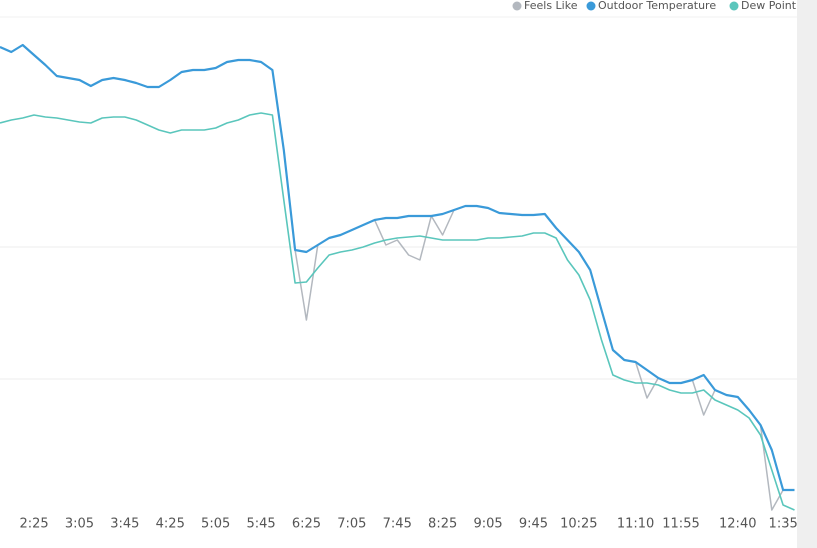 Image resolution: width=817 pixels, height=548 pixels. I want to click on x-tick-label: 4:25, so click(170, 524).